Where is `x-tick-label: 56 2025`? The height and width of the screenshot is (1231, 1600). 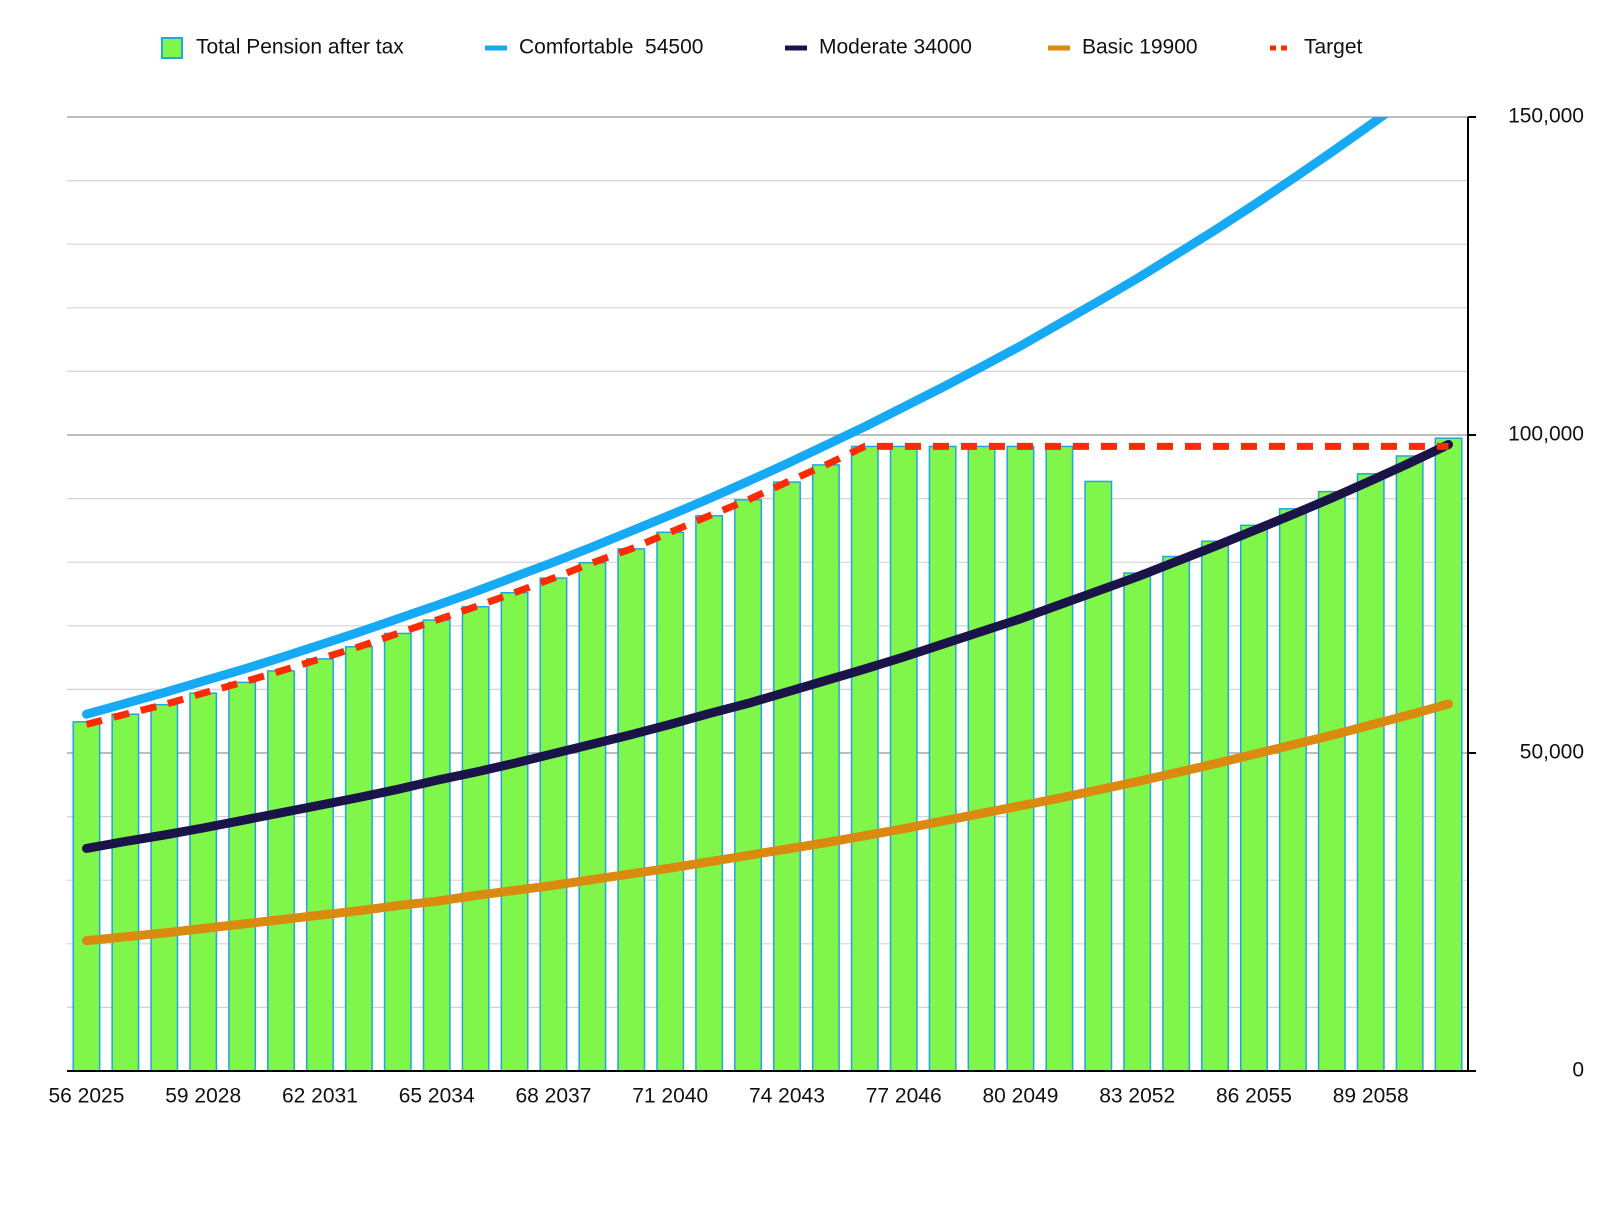 x-tick-label: 56 2025 is located at coordinates (86, 1096).